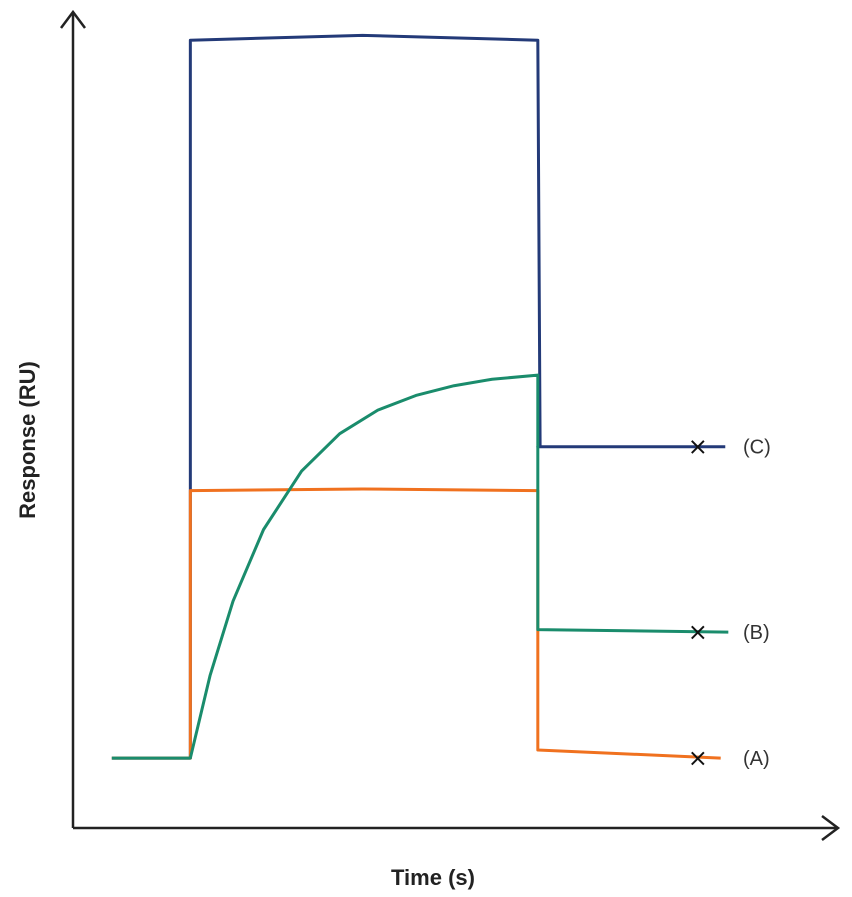 This screenshot has height=897, width=852. I want to click on end-marker-x-icon-c: ×, so click(698, 447).